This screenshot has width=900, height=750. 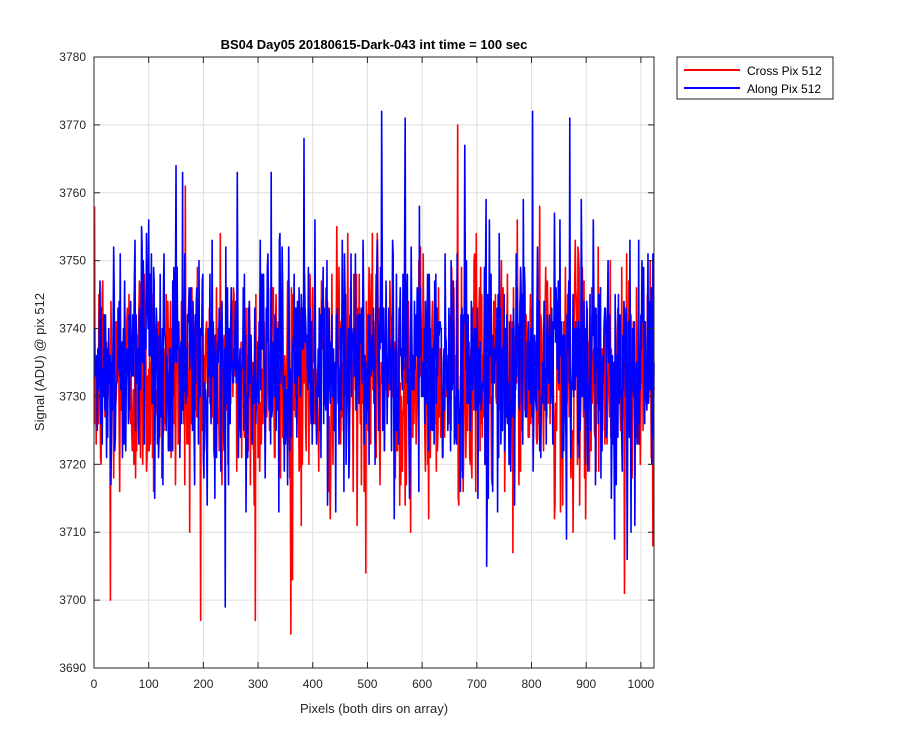 What do you see at coordinates (784, 89) in the screenshot?
I see `legend-label-along: Along Pix 512` at bounding box center [784, 89].